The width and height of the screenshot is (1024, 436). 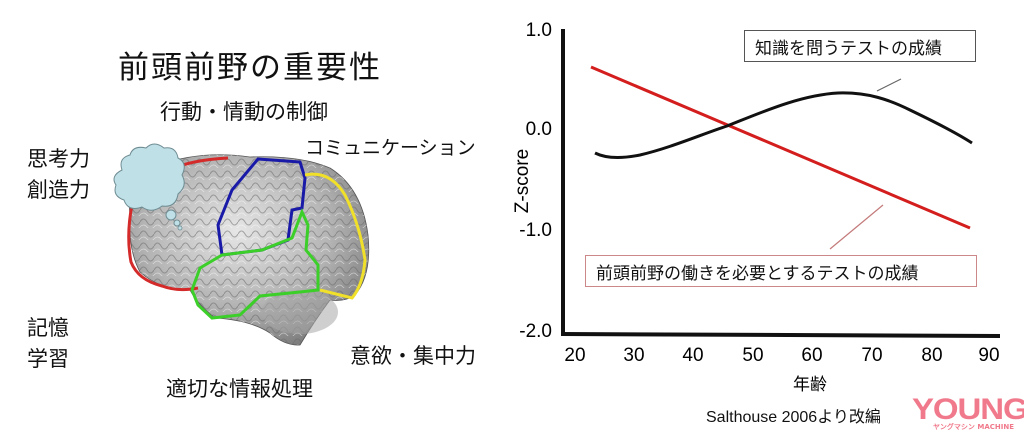 I want to click on label-memory: 記憶 学習, so click(x=48, y=344).